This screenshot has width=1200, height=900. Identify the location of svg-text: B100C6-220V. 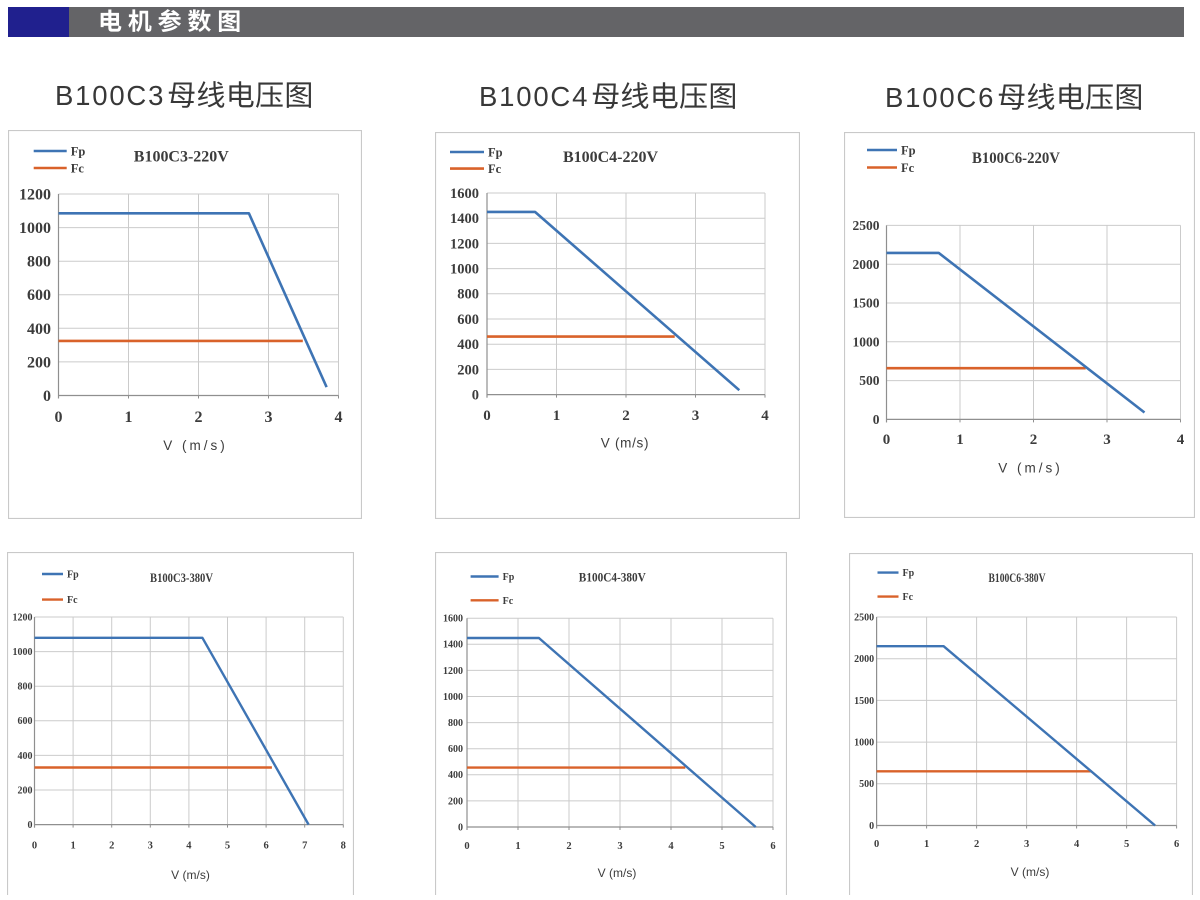
(1016, 158).